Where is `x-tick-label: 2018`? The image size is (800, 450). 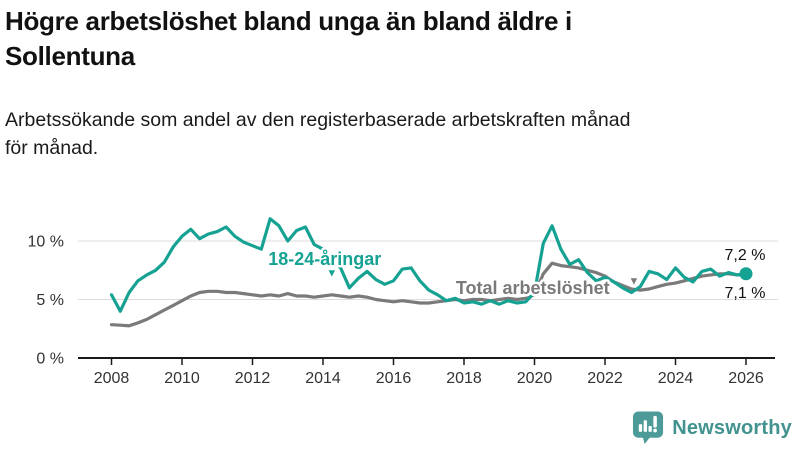 x-tick-label: 2018 is located at coordinates (464, 378).